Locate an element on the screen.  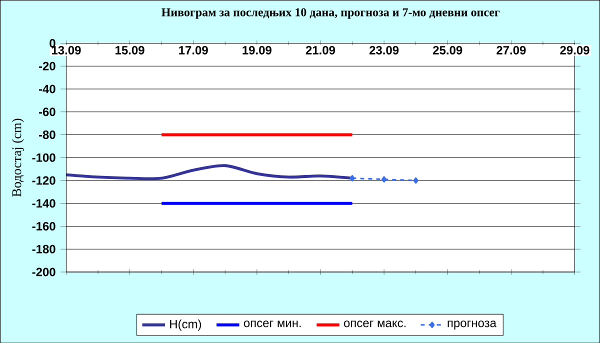
y-tick-label: -60 is located at coordinates (47, 112).